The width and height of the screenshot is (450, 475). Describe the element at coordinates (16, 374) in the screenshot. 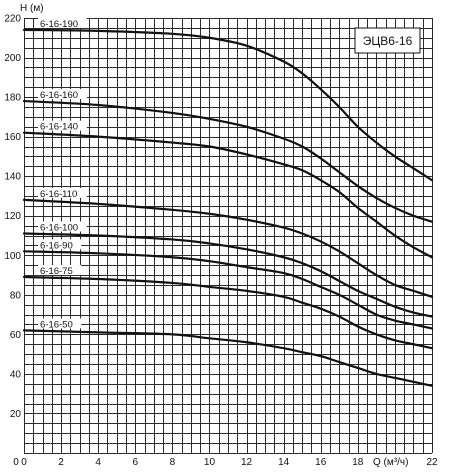

I see `y-tick-label: 40` at that location.